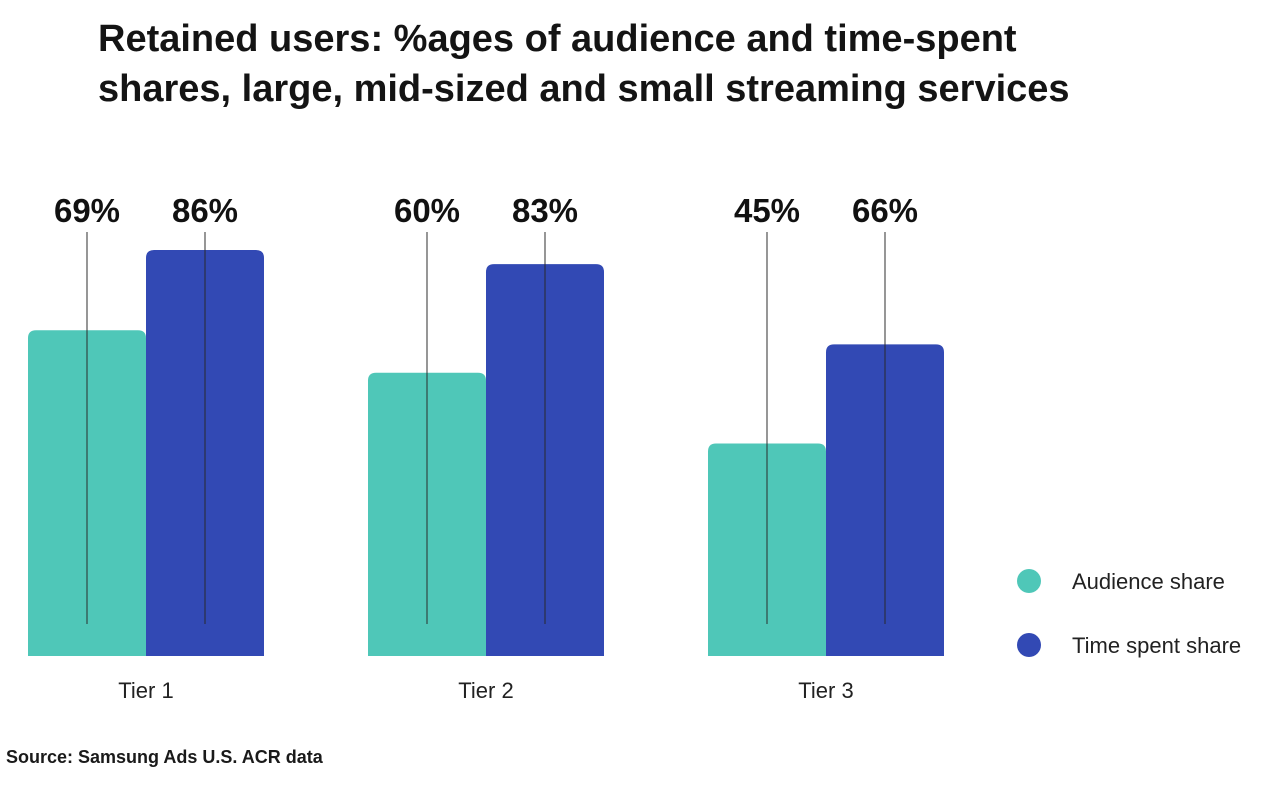  I want to click on legend-label: Time spent share, so click(1156, 645).